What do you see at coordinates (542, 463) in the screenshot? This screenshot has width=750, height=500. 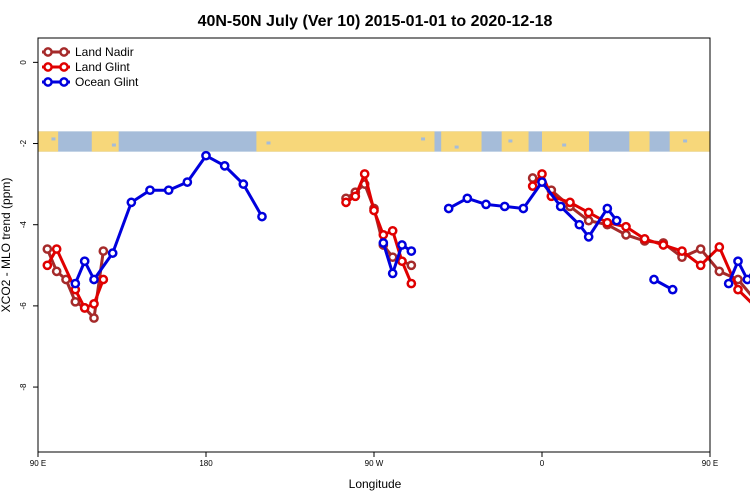 I see `x-tick-label: 0` at bounding box center [542, 463].